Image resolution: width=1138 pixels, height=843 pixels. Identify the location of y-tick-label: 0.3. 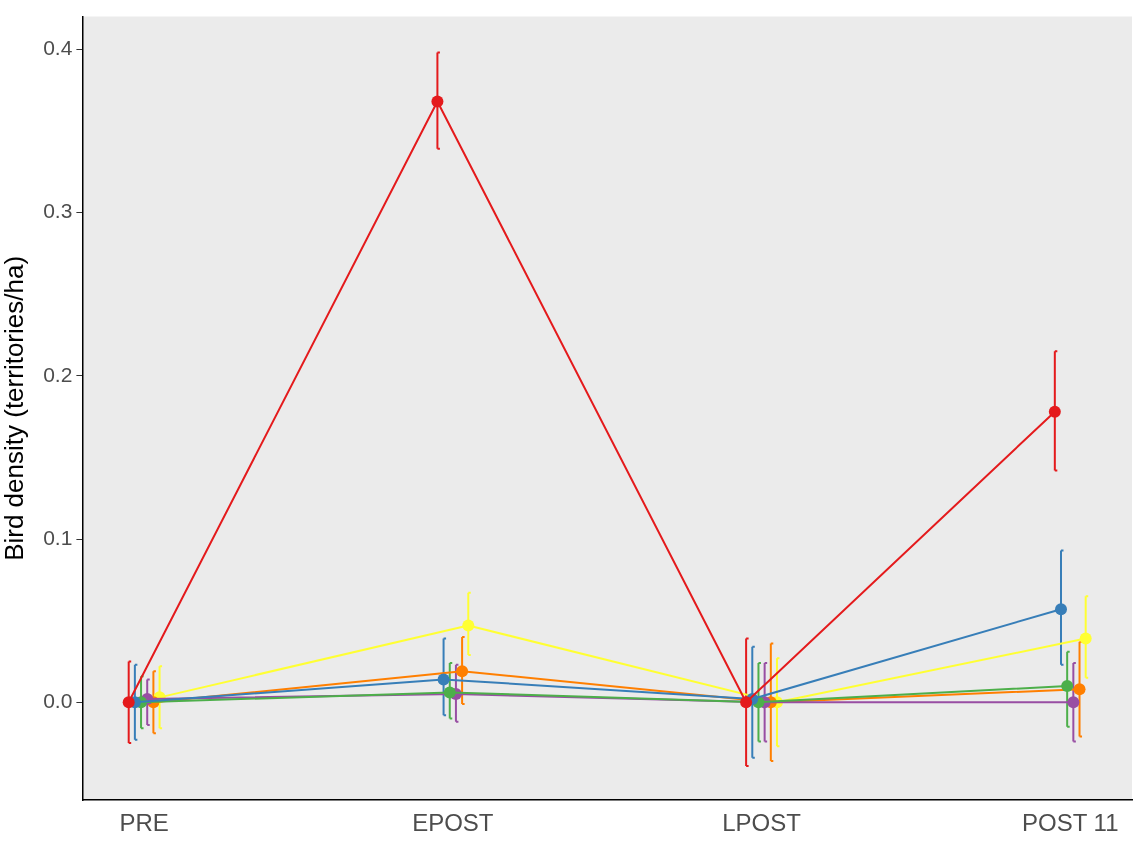
(58, 211).